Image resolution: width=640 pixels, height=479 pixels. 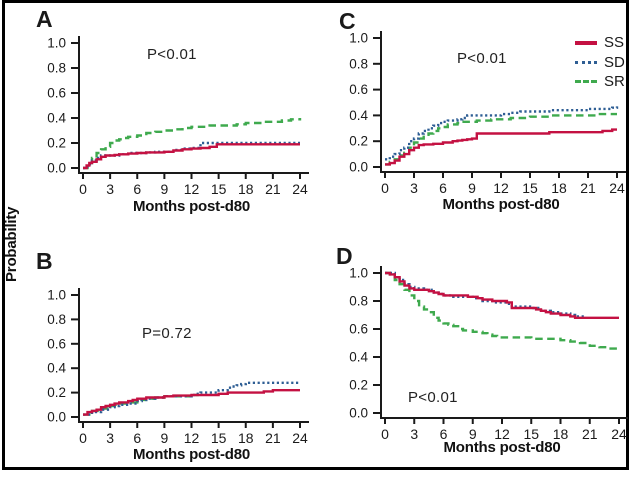 What do you see at coordinates (586, 42) in the screenshot?
I see `legend-line-ss-icon` at bounding box center [586, 42].